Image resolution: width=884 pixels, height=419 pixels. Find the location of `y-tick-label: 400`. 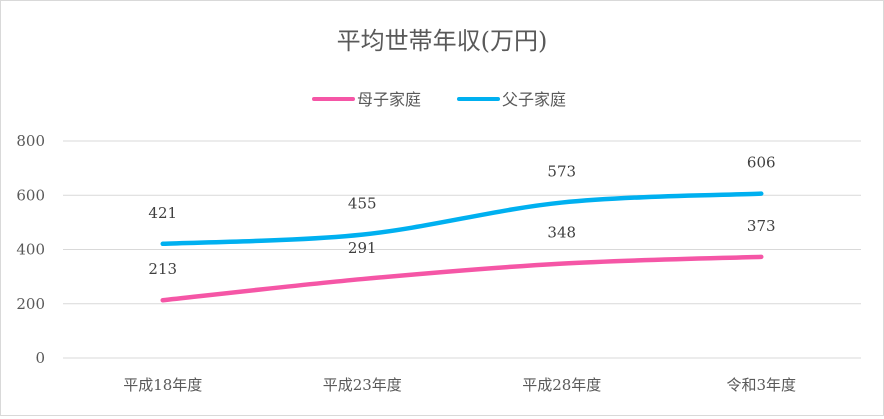

y-tick-label: 400 is located at coordinates (30, 250).